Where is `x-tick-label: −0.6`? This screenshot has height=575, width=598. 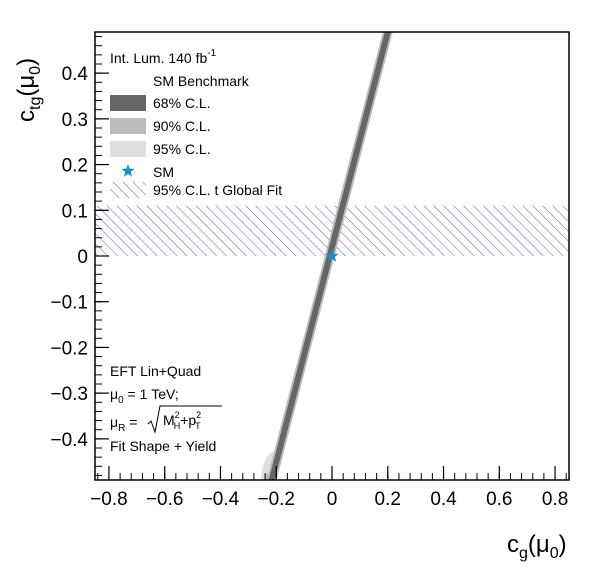 x-tick-label: −0.6 is located at coordinates (165, 499).